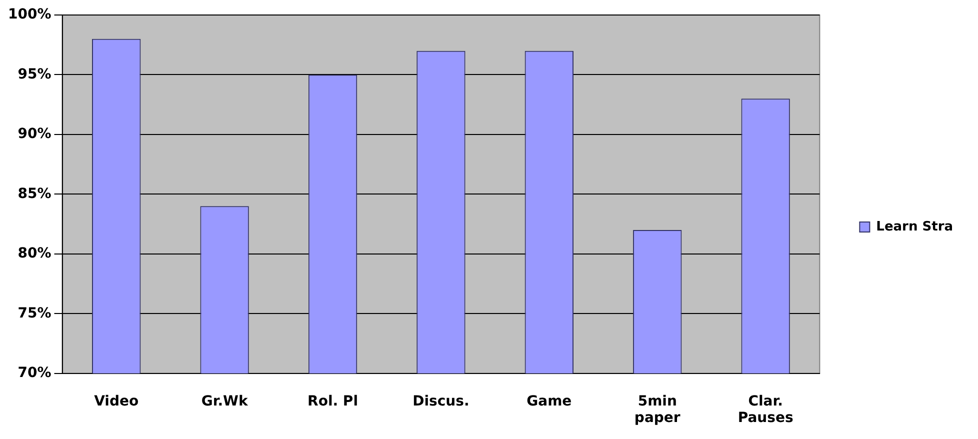  What do you see at coordinates (224, 401) in the screenshot?
I see `x-tick-label: Gr.Wk` at bounding box center [224, 401].